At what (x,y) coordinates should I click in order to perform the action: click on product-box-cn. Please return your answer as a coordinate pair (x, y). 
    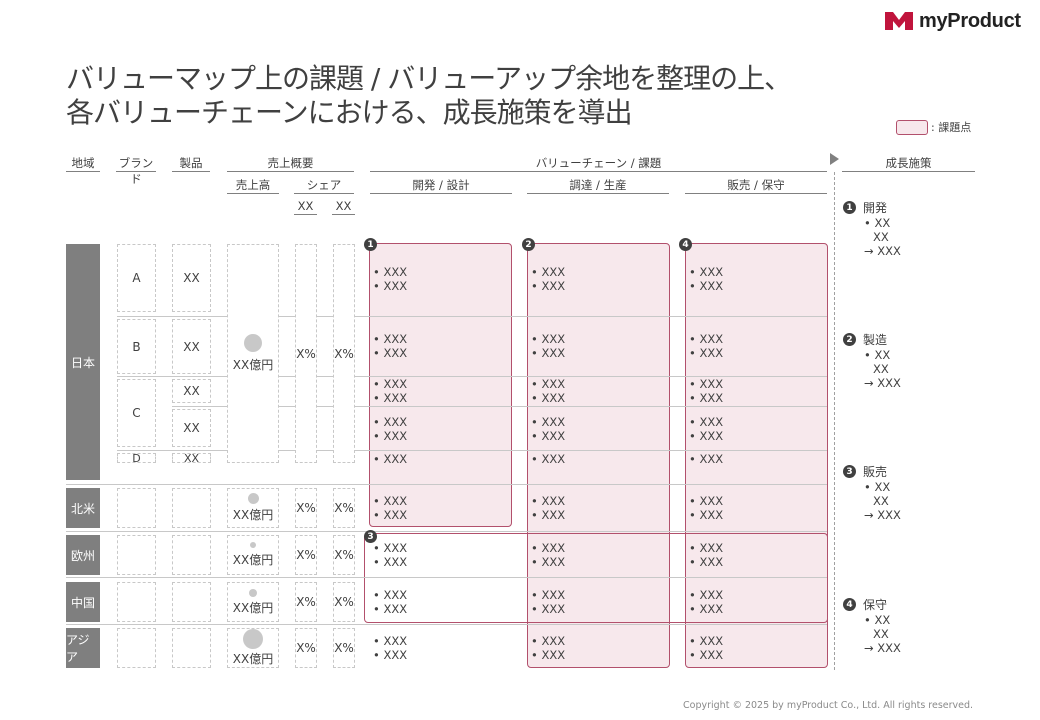
    Looking at the image, I should click on (191, 602).